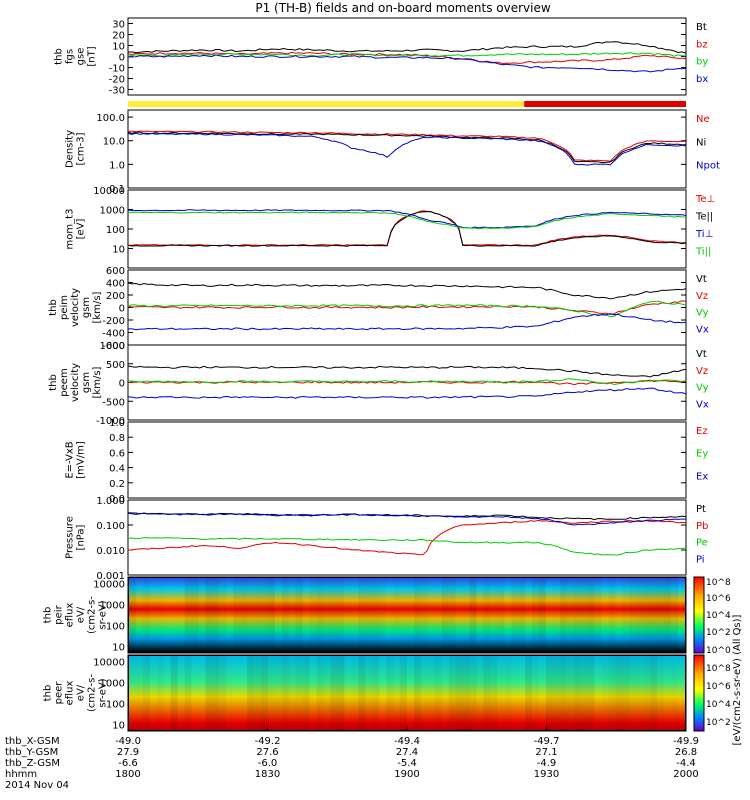 The height and width of the screenshot is (800, 750). I want to click on panel-frame-mom_t3, so click(407, 229).